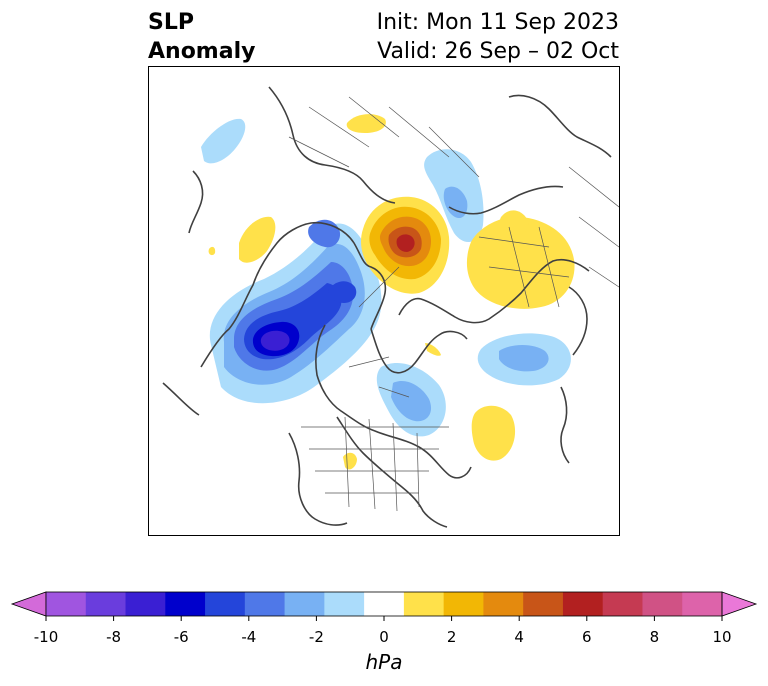  I want to click on colorbar-tick-label: -8, so click(114, 637).